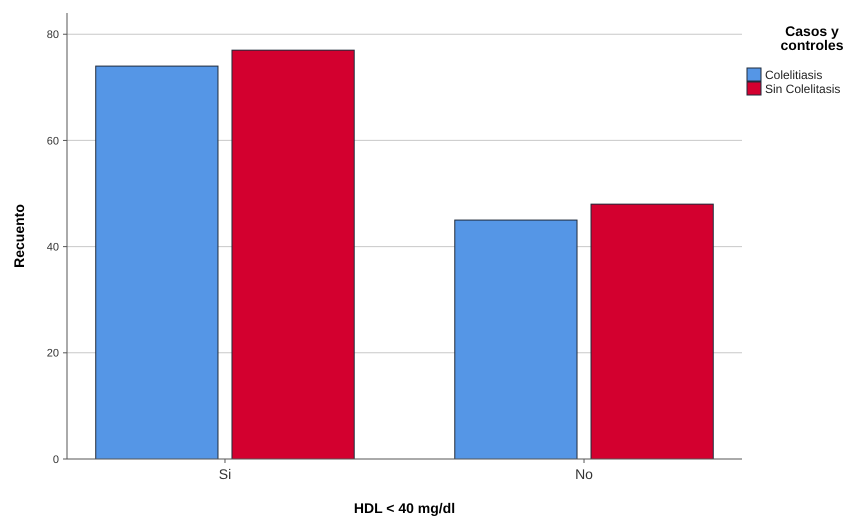  I want to click on x-tick-label: Si, so click(225, 474).